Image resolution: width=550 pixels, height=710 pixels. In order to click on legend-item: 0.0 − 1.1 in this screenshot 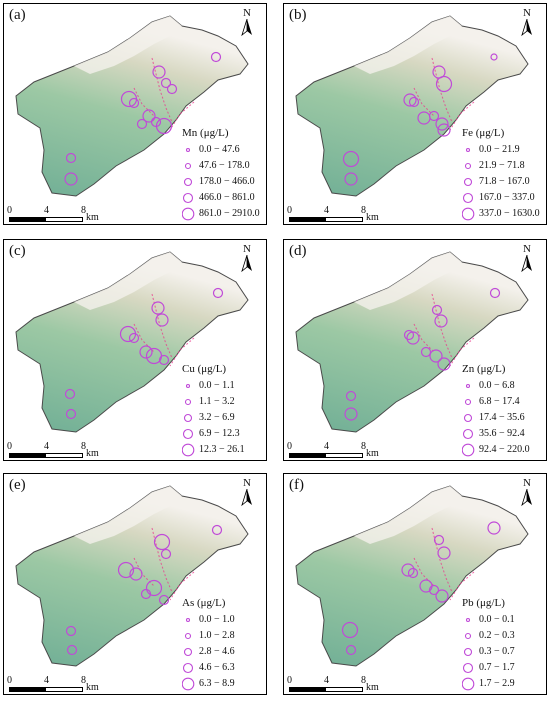, I will do `click(213, 386)`.